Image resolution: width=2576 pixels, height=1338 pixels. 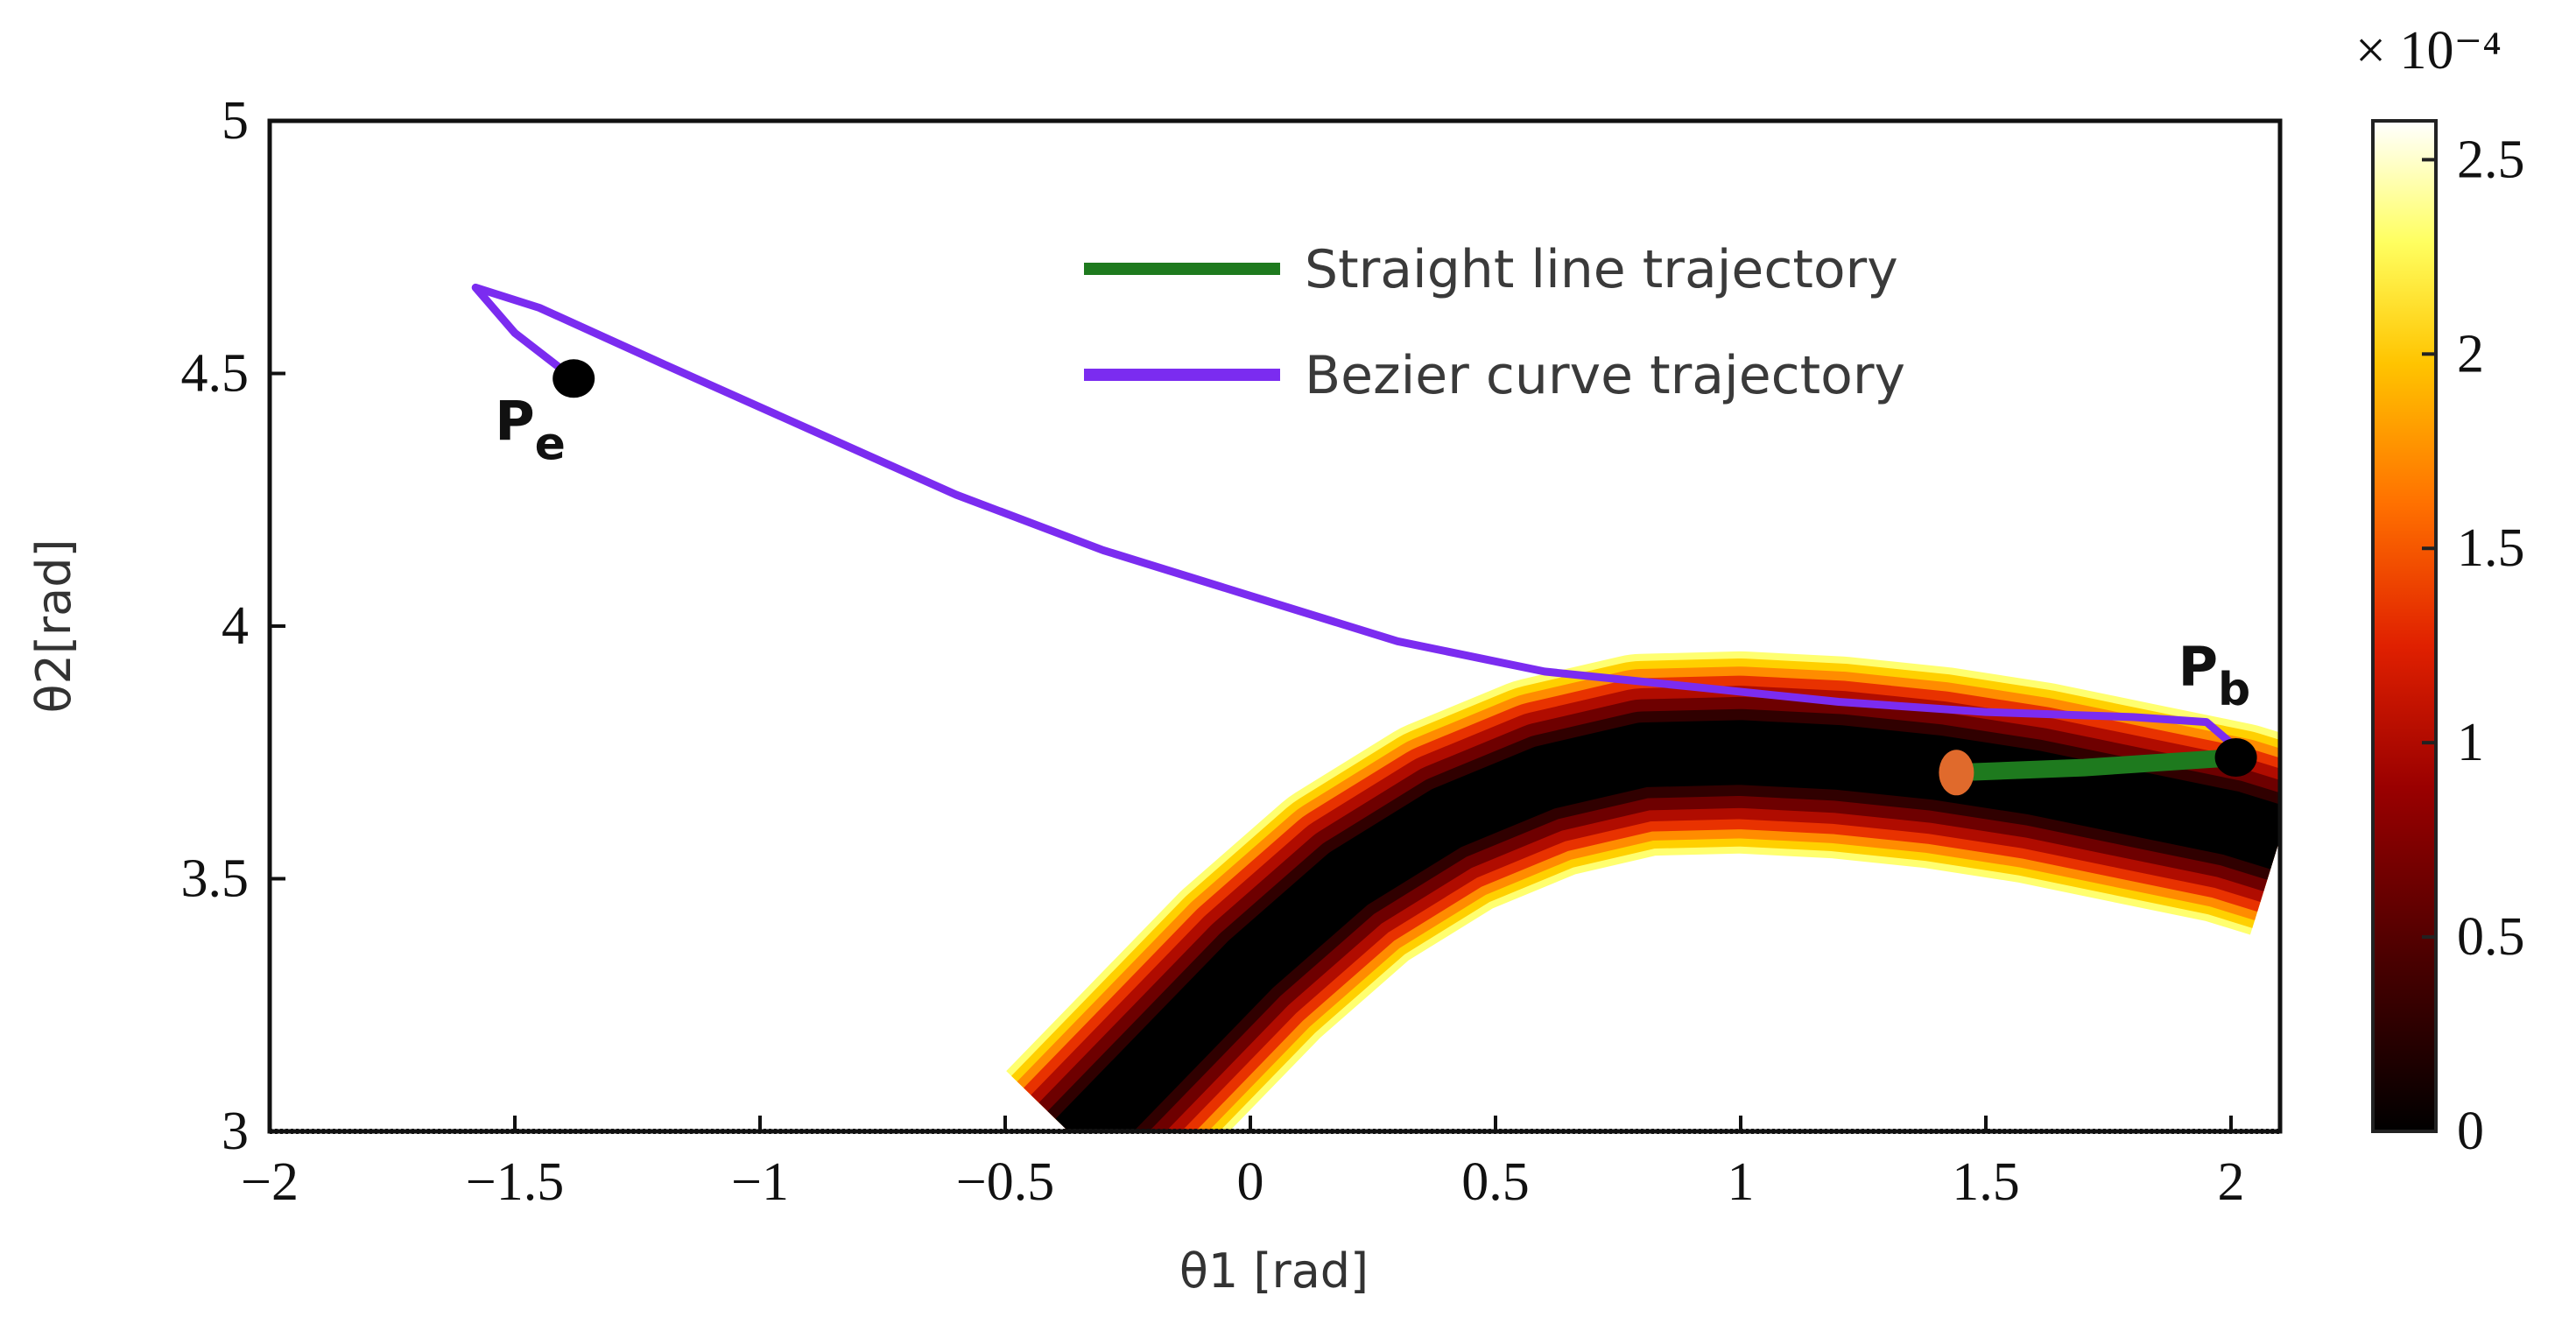 I want to click on point-label-1: Pb, so click(x=2214, y=675).